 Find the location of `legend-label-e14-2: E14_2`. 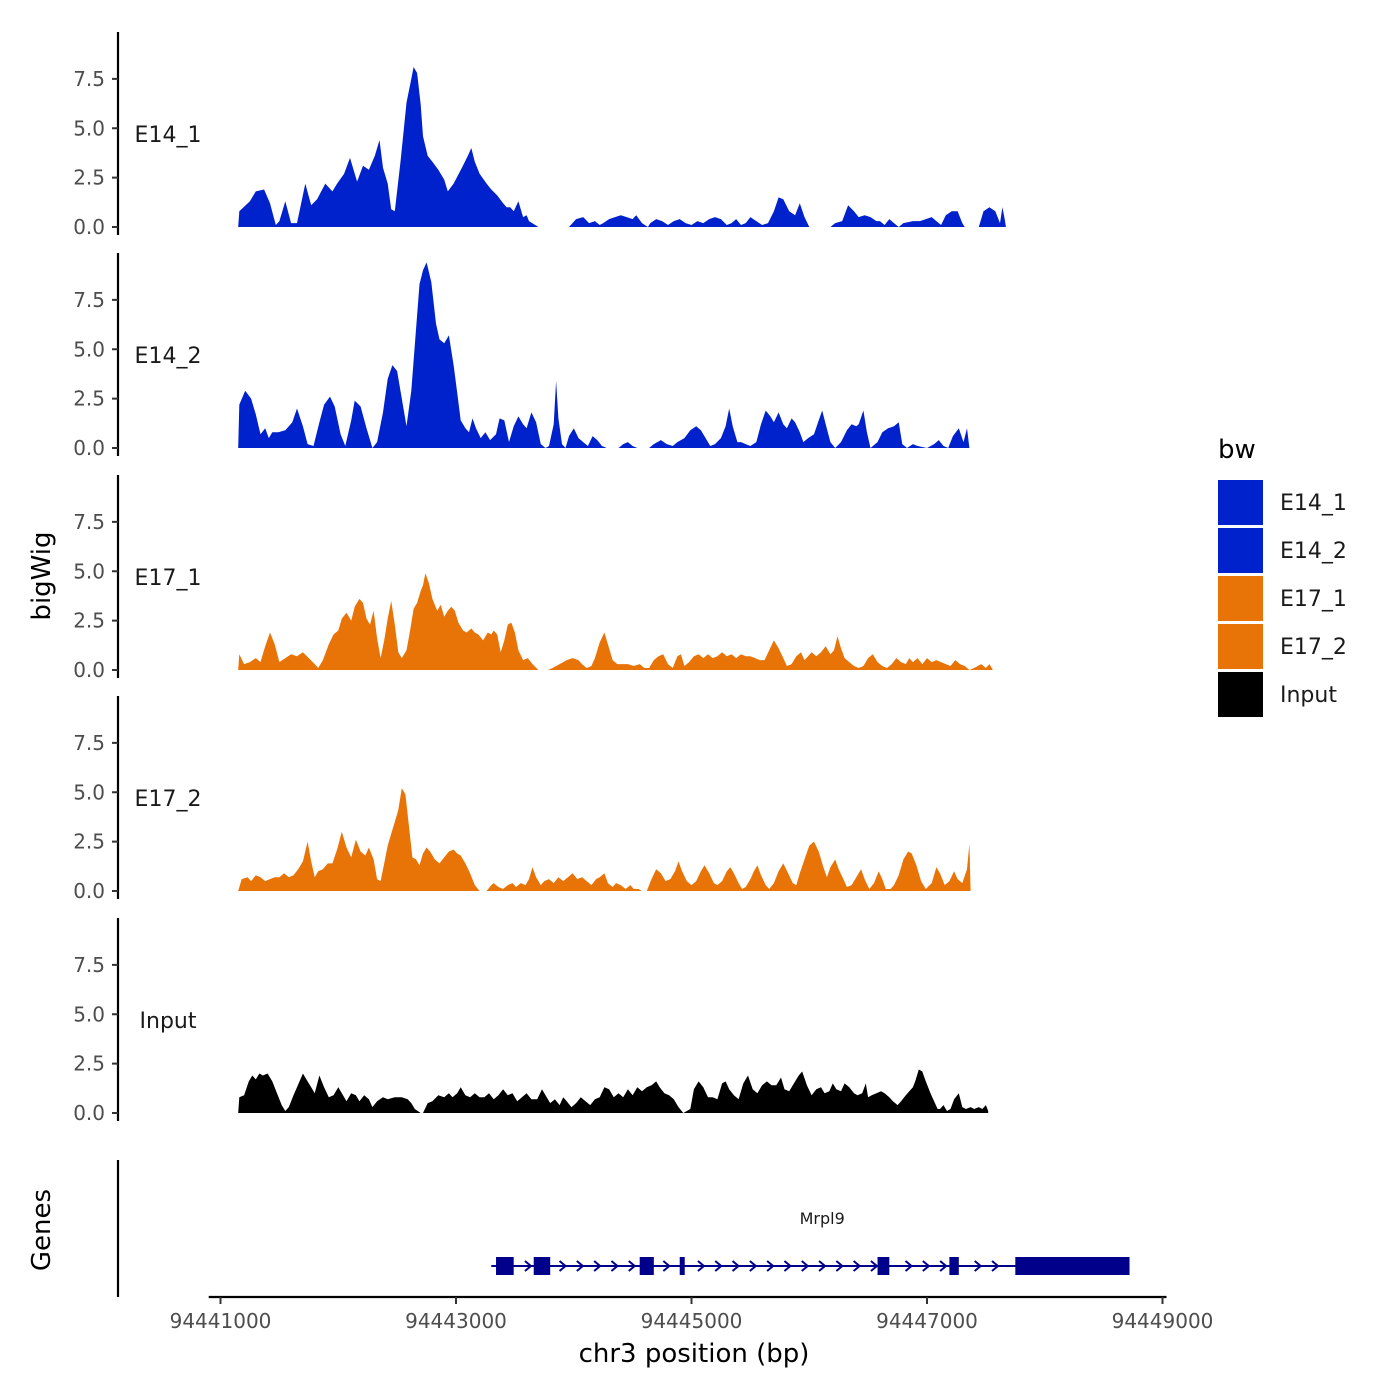

legend-label-e14-2: E14_2 is located at coordinates (1313, 551).